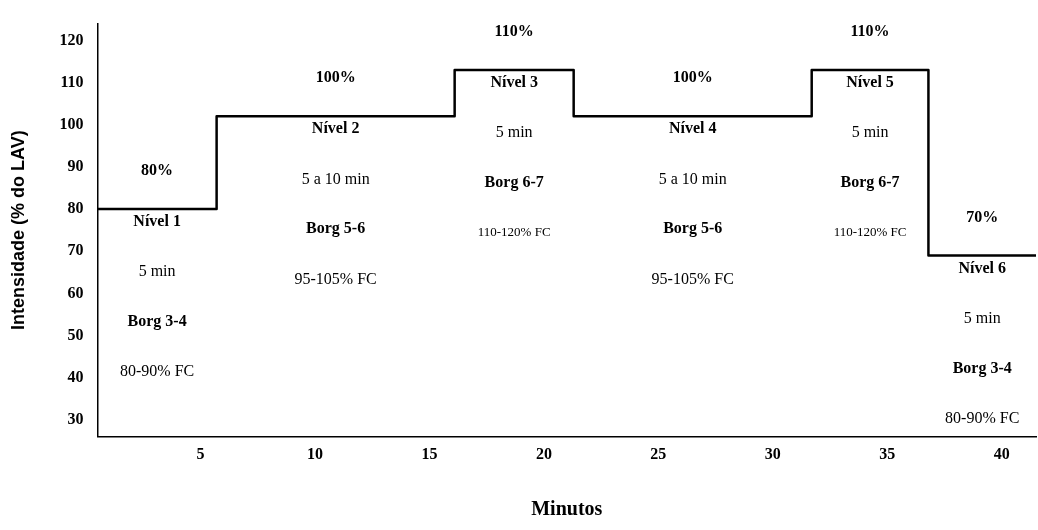 This screenshot has height=530, width=1038. Describe the element at coordinates (543, 453) in the screenshot. I see `x-tick-label: 20` at that location.